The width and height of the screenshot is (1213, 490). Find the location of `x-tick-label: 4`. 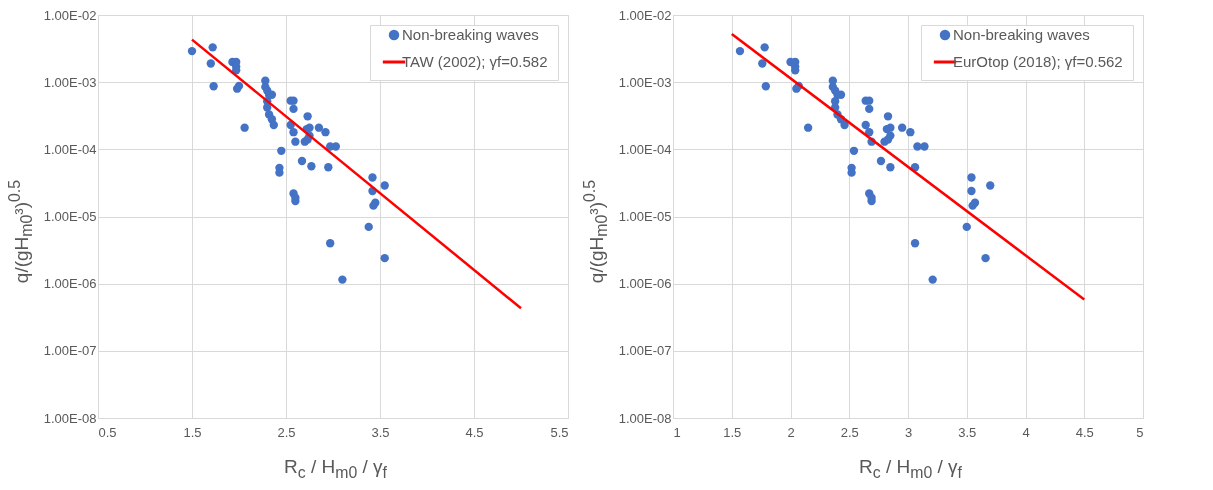

x-tick-label: 4 is located at coordinates (1026, 432).